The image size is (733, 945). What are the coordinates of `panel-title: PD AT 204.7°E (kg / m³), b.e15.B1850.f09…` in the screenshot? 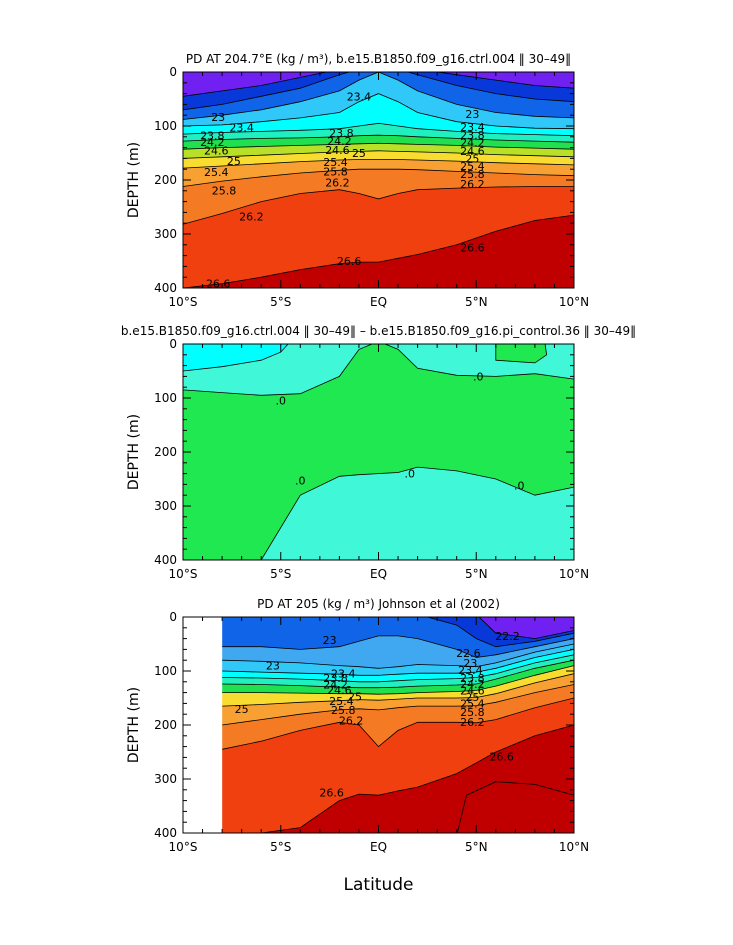 It's located at (378, 59).